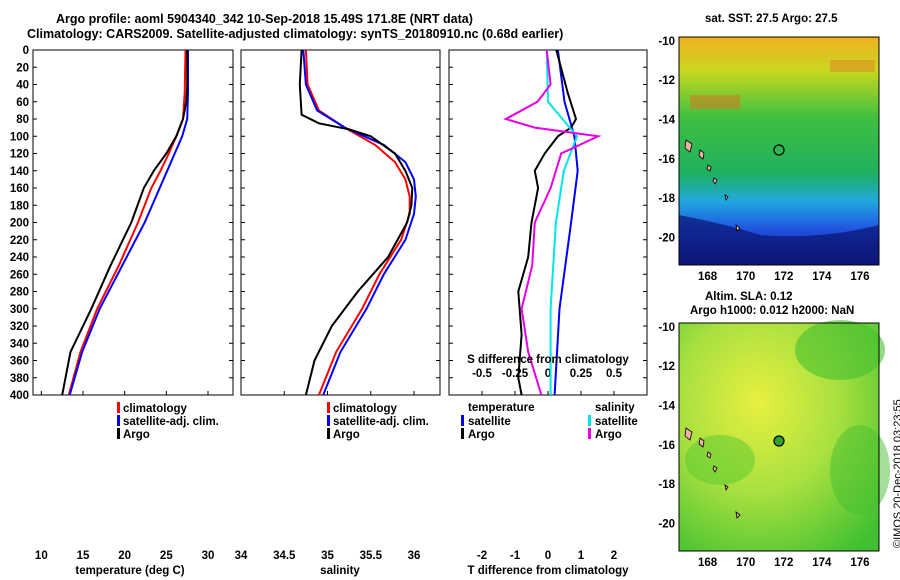 The height and width of the screenshot is (580, 900). What do you see at coordinates (19, 362) in the screenshot?
I see `depth-tick-label: 360` at bounding box center [19, 362].